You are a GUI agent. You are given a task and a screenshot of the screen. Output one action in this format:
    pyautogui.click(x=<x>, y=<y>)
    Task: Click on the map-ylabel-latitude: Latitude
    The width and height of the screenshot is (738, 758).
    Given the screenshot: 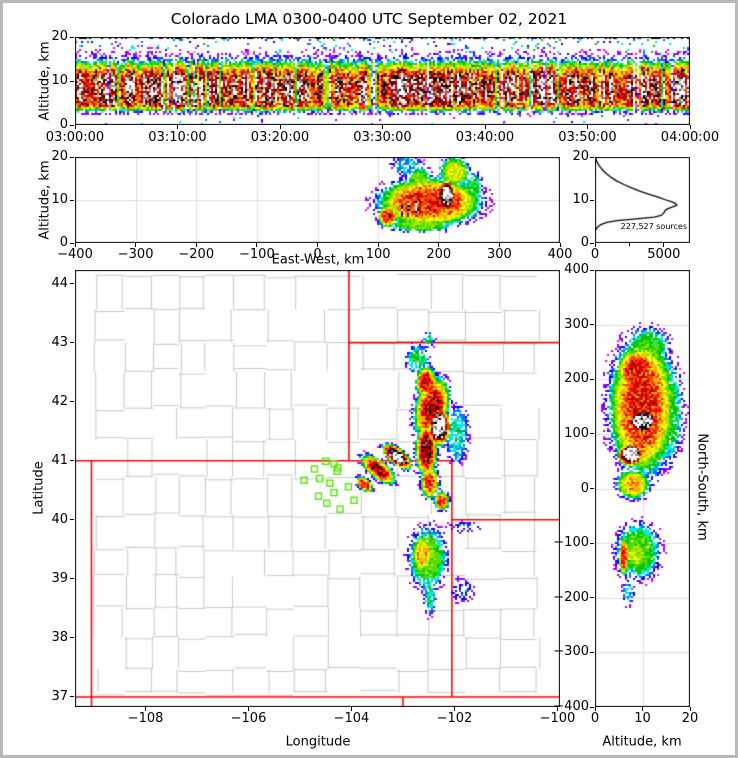 What is the action you would take?
    pyautogui.click(x=39, y=488)
    